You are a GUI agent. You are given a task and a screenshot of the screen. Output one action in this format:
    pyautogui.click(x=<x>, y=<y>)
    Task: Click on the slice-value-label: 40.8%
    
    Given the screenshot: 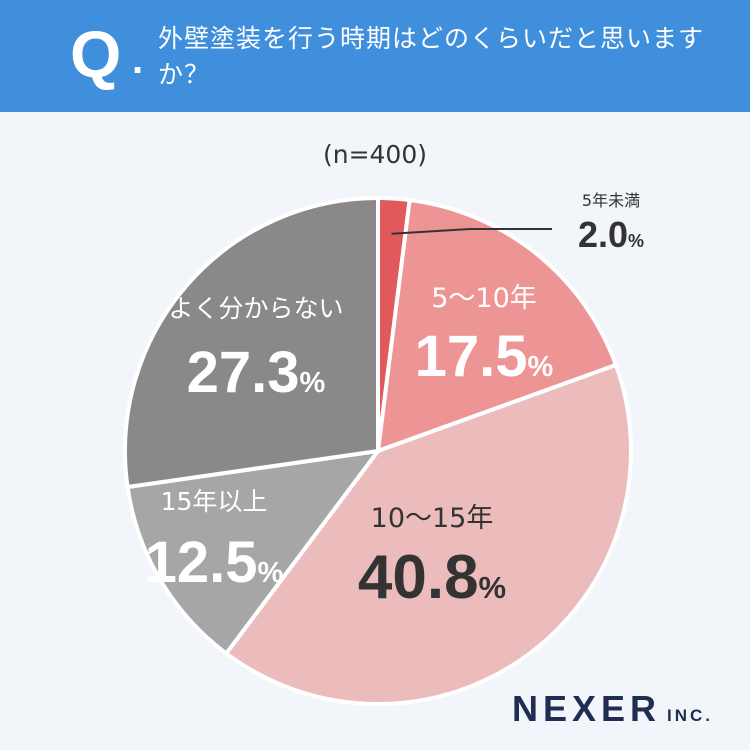 What is the action you would take?
    pyautogui.click(x=432, y=577)
    